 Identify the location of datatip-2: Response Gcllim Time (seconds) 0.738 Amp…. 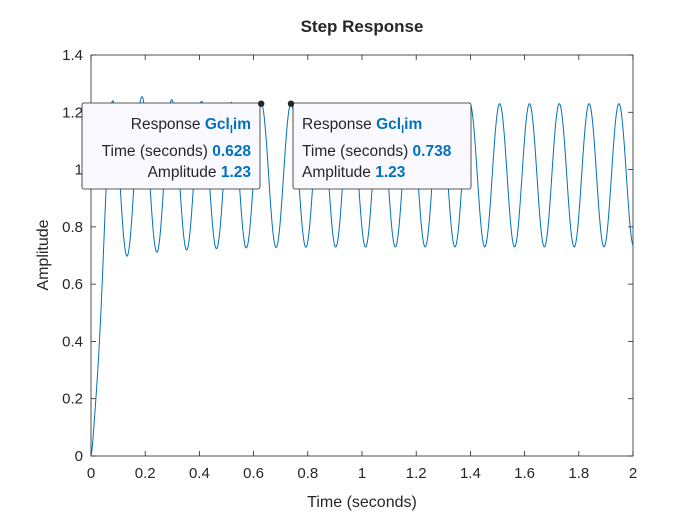
(382, 146).